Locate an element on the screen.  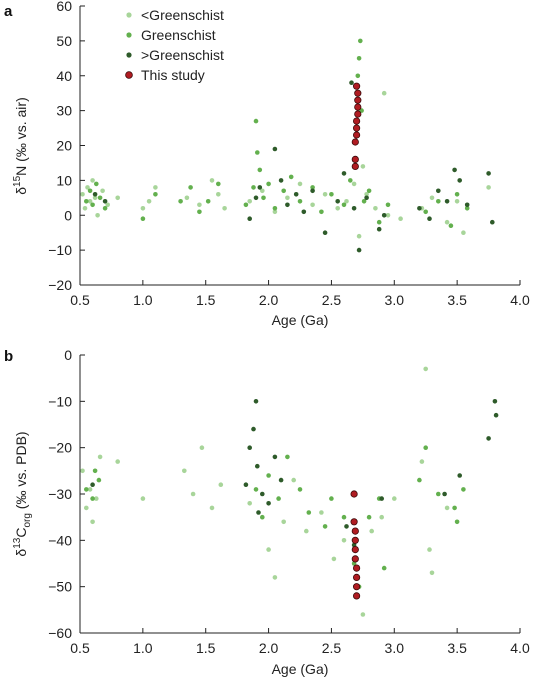
y-axis-title-b: δ13Corg (‰ vs. PDB) is located at coordinates (22, 493).